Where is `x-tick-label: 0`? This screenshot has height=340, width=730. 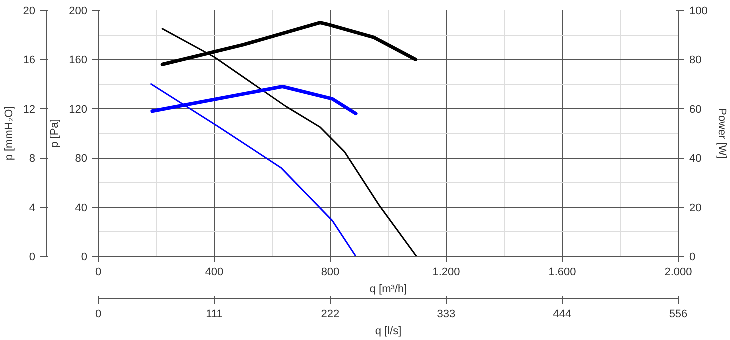 x-tick-label: 0 is located at coordinates (98, 272).